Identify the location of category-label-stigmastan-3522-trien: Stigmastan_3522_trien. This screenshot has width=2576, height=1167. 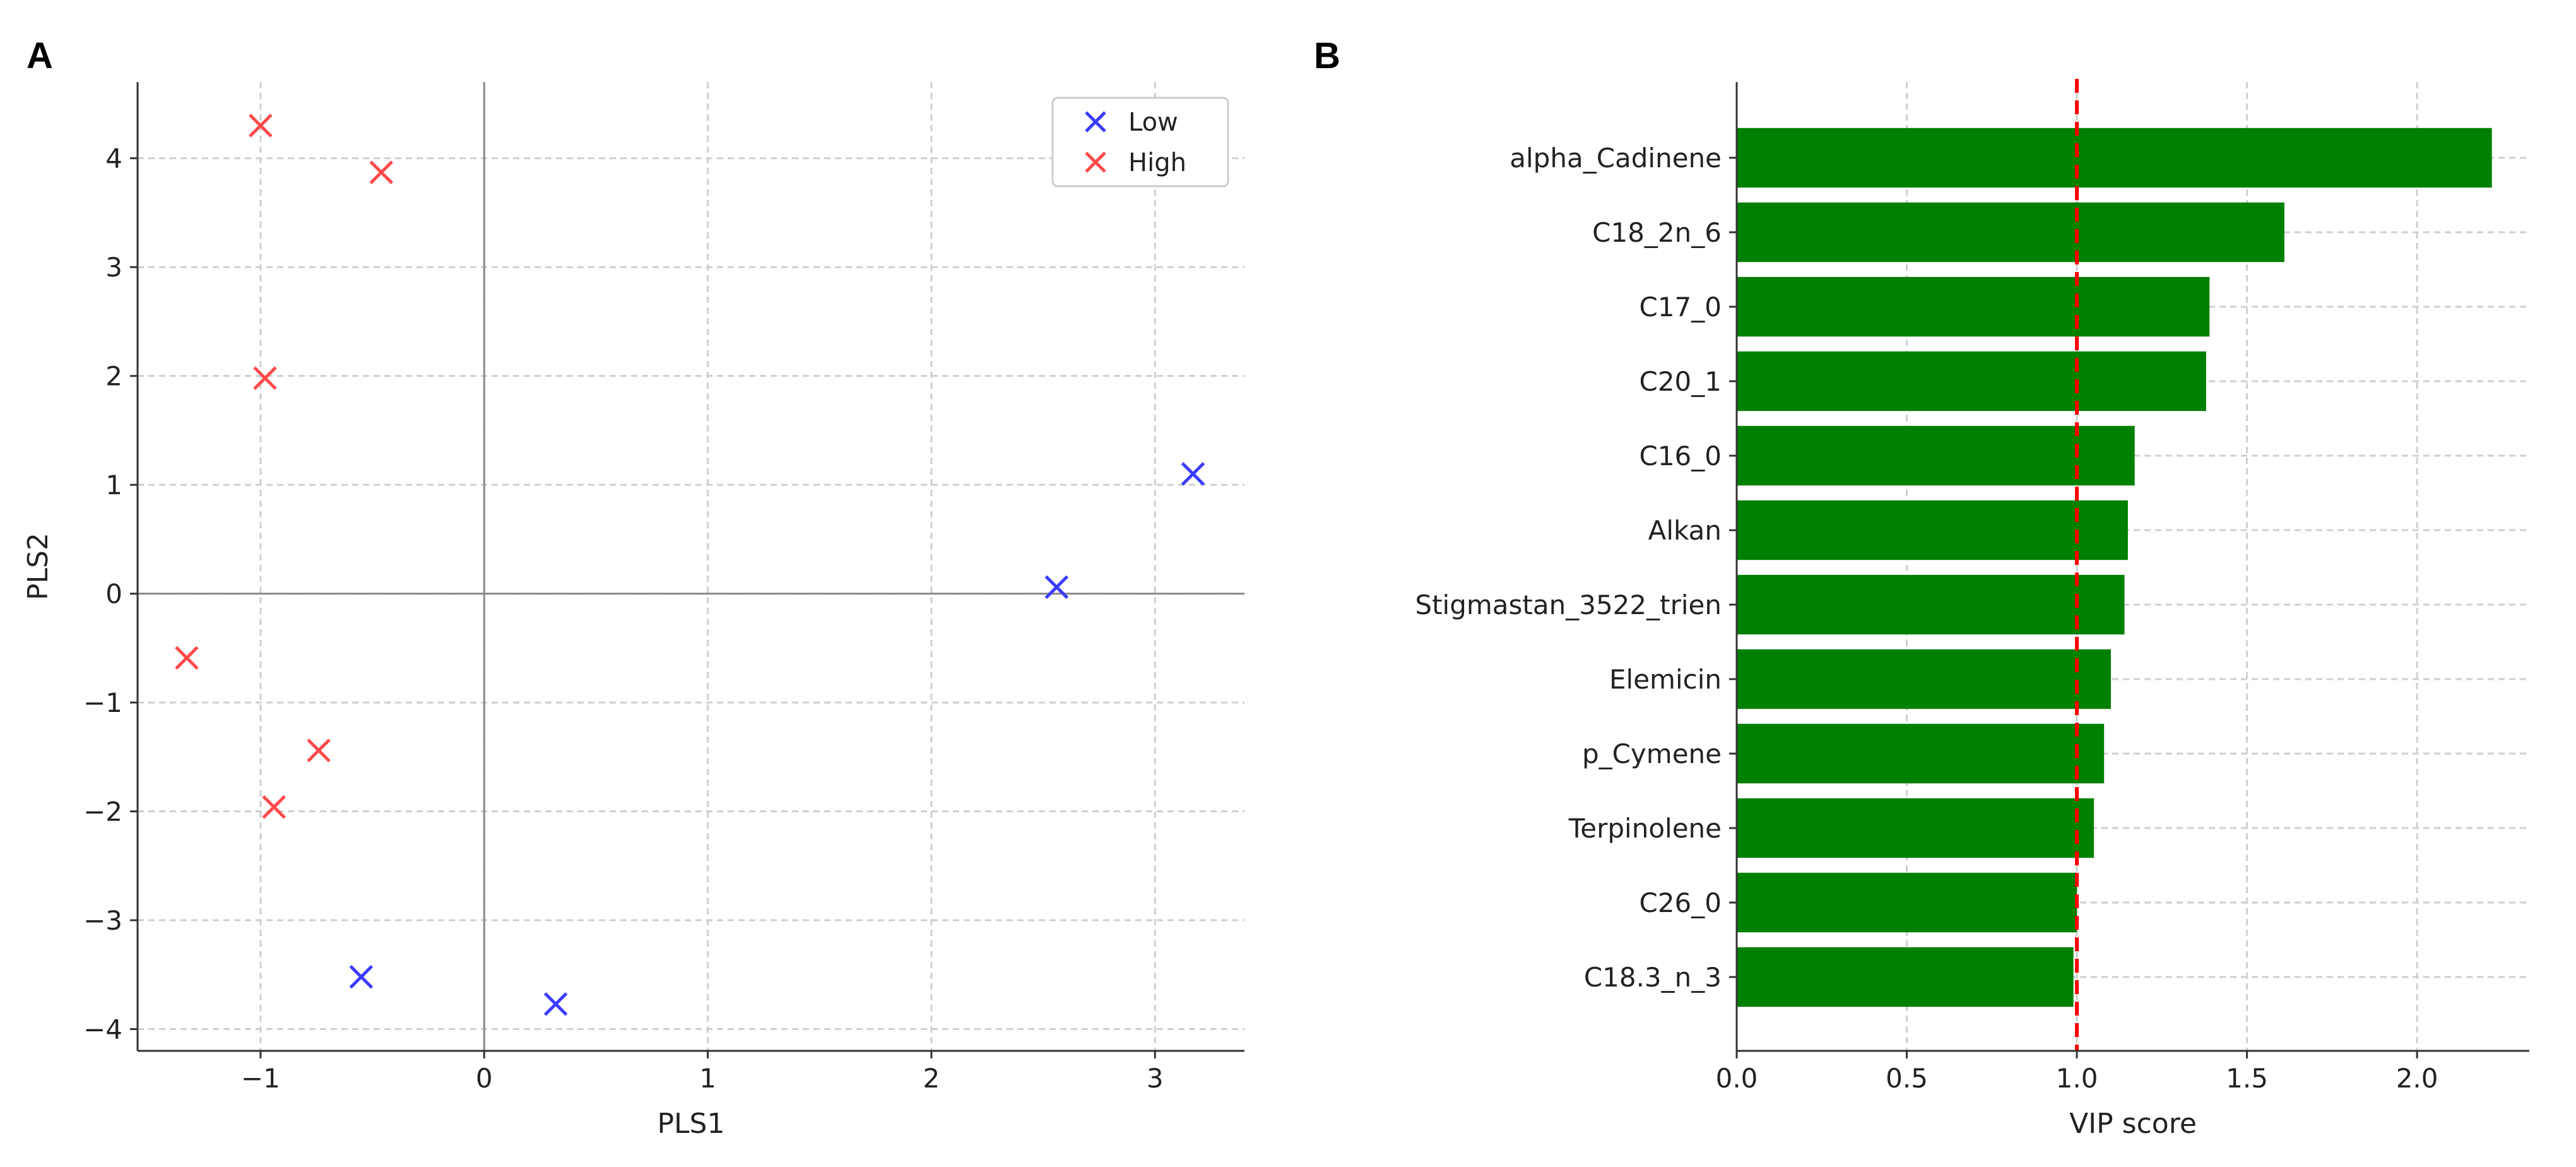
(1569, 604).